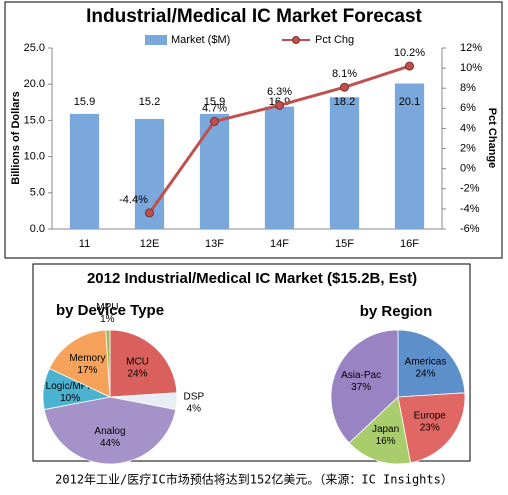 This screenshot has height=495, width=508. Describe the element at coordinates (468, 169) in the screenshot. I see `y2-tick-label: 0%` at that location.